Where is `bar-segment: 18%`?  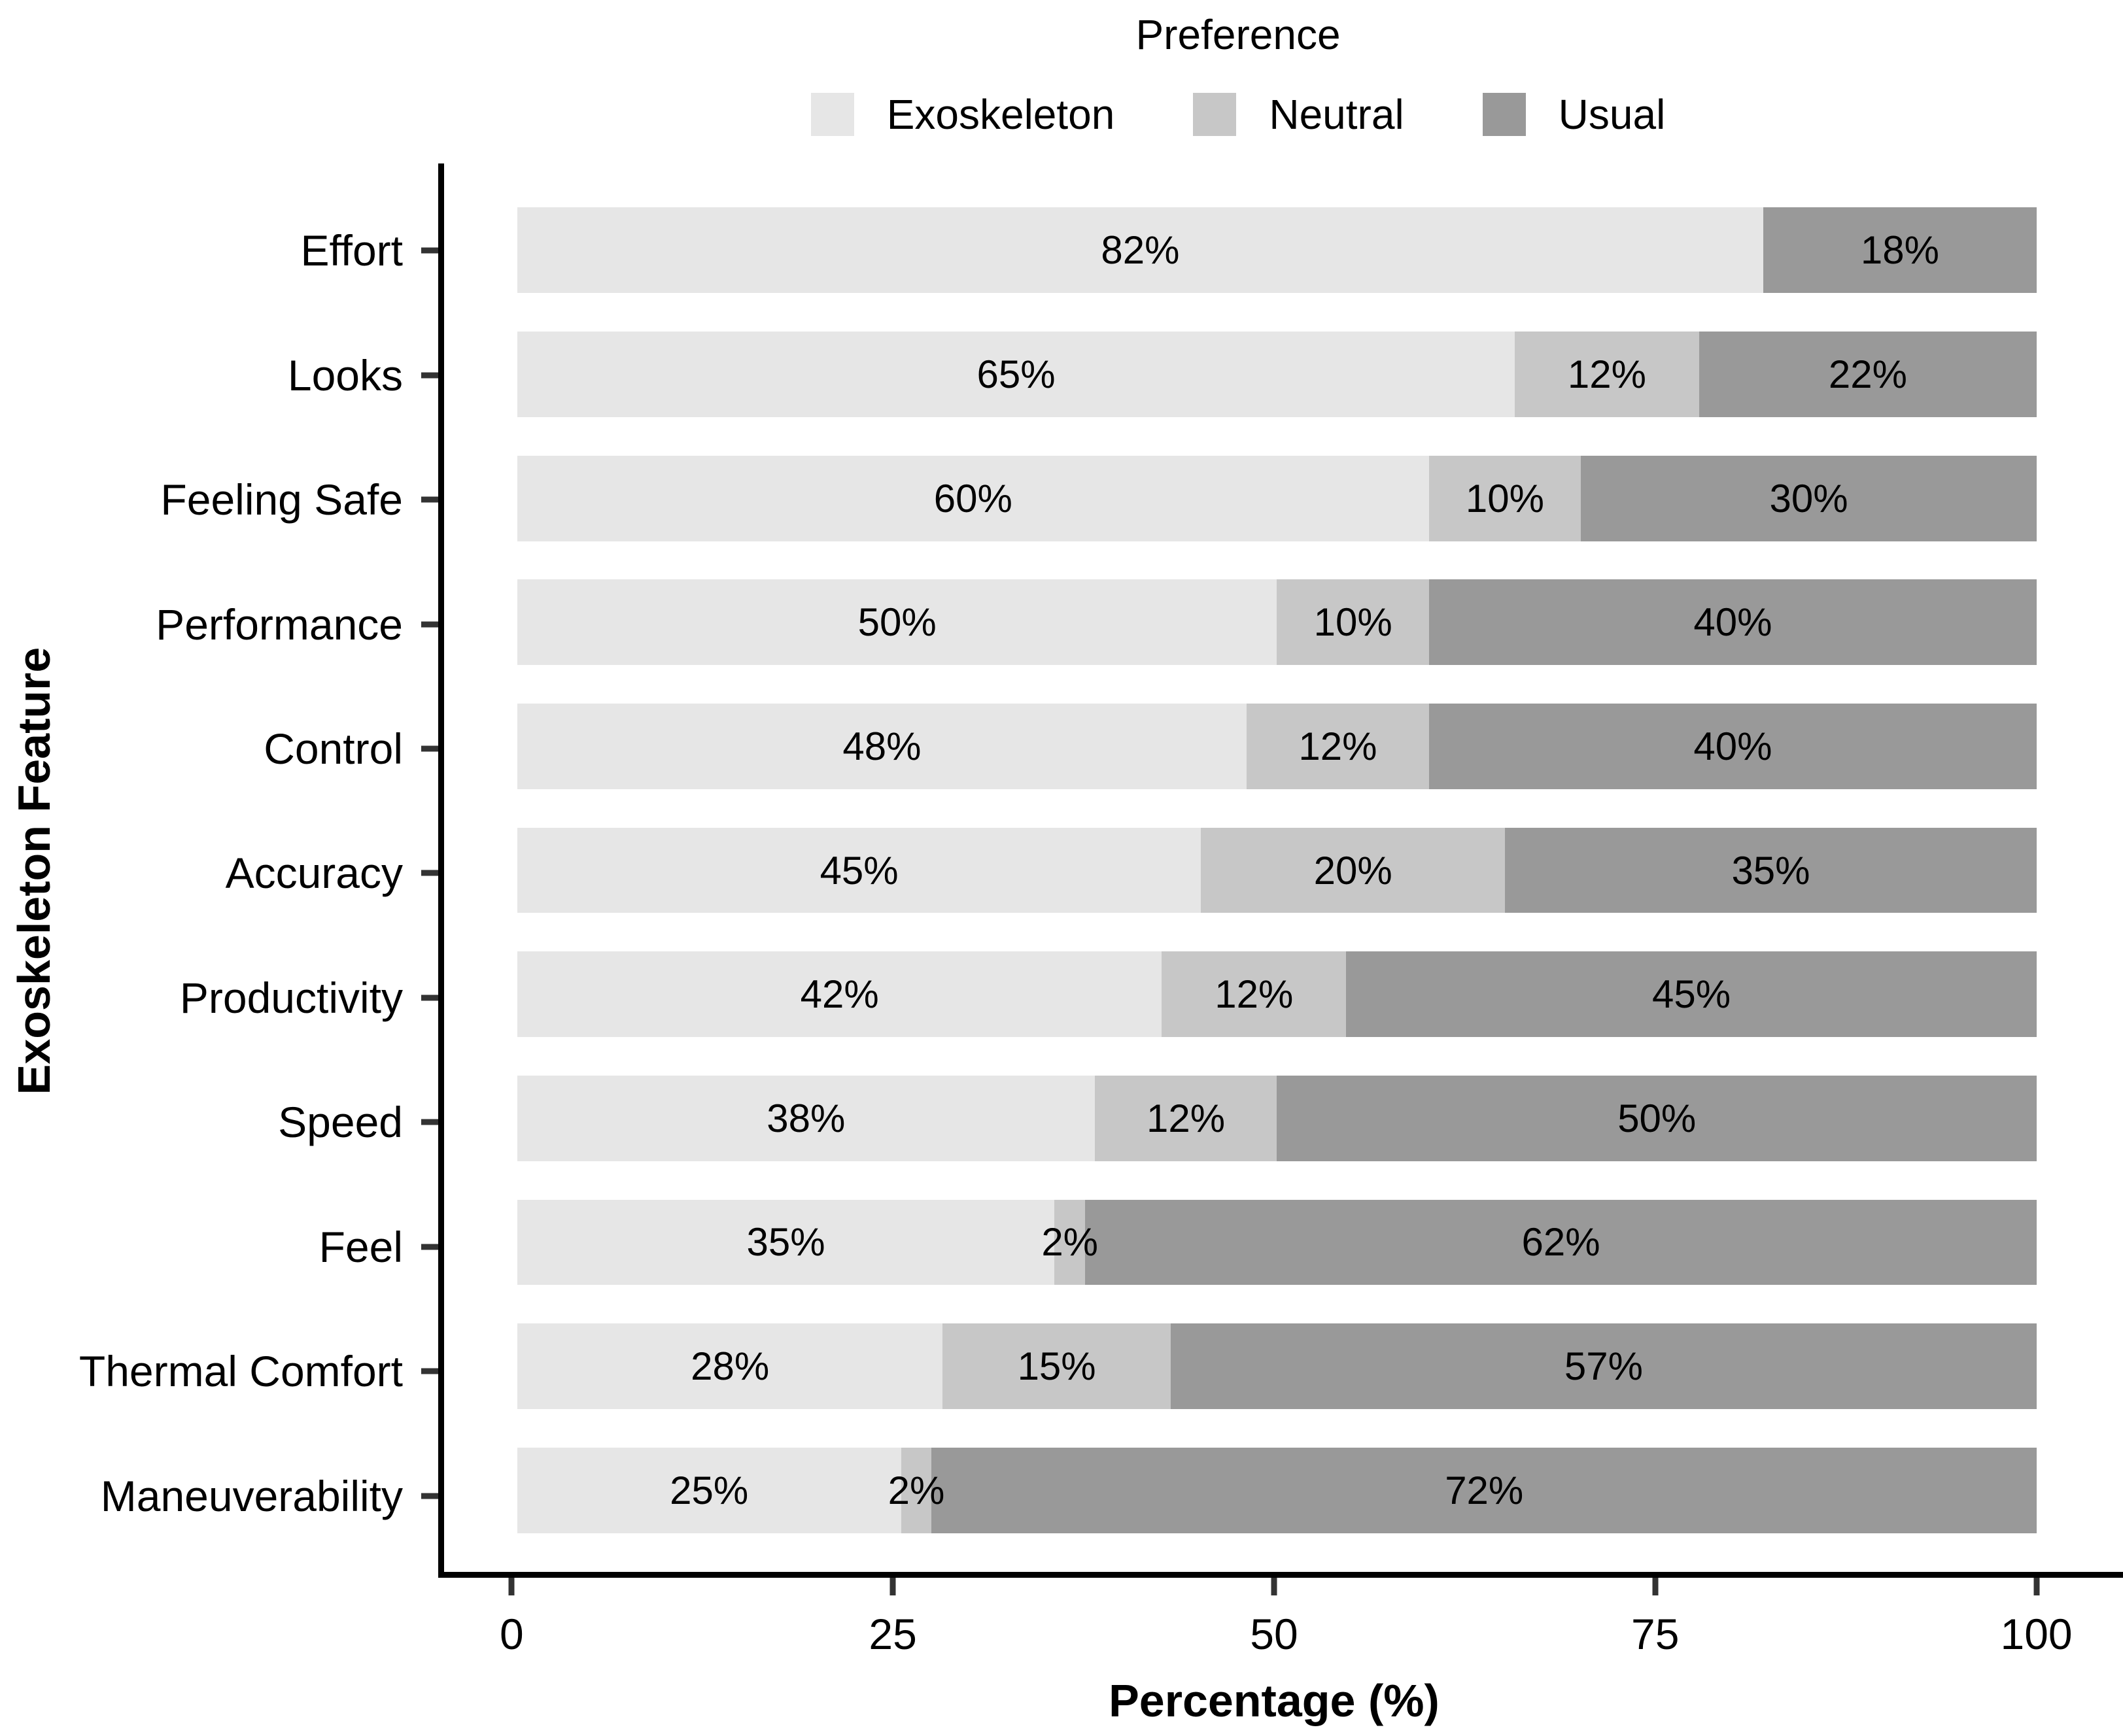
bar-segment: 18% is located at coordinates (1900, 251).